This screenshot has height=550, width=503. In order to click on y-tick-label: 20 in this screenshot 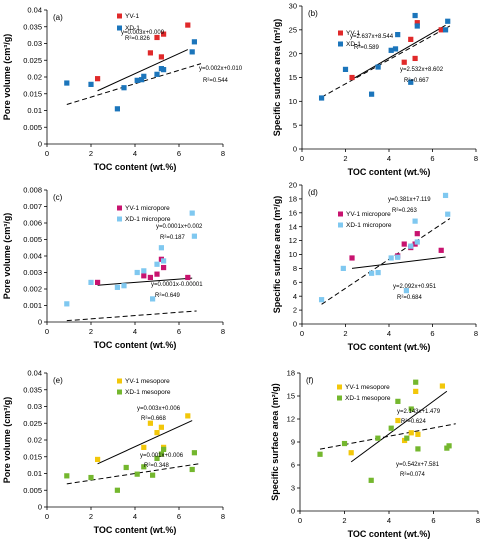, I will do `click(293, 185)`.